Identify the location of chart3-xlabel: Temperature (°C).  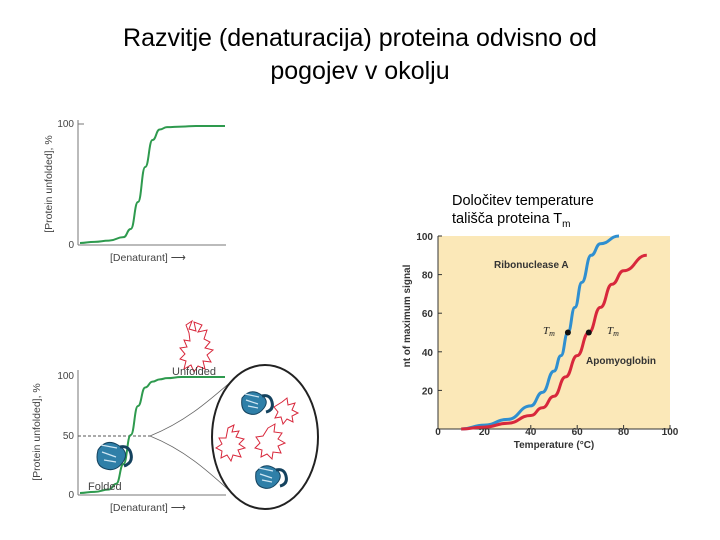
(554, 445).